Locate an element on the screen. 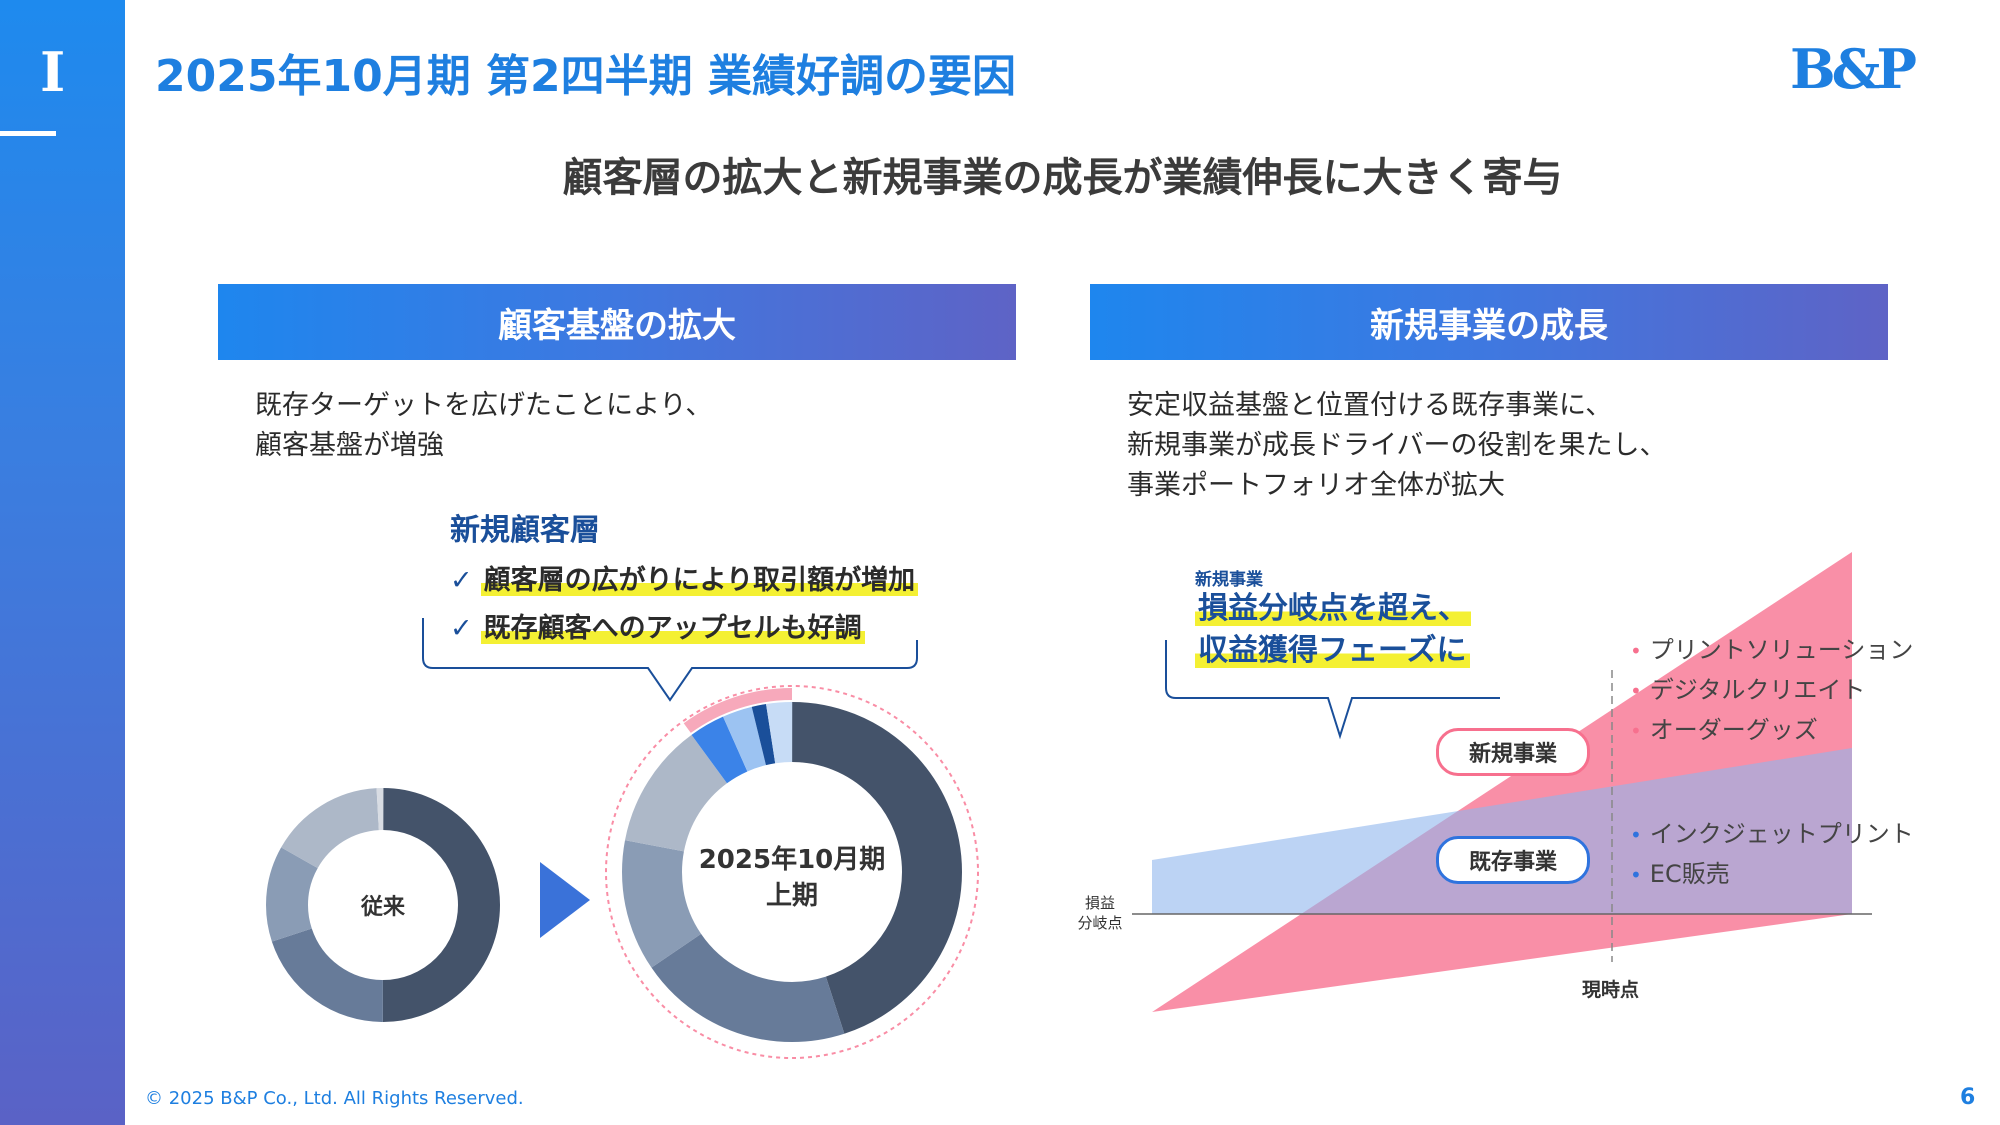  logo-text: B&P is located at coordinates (1853, 69).